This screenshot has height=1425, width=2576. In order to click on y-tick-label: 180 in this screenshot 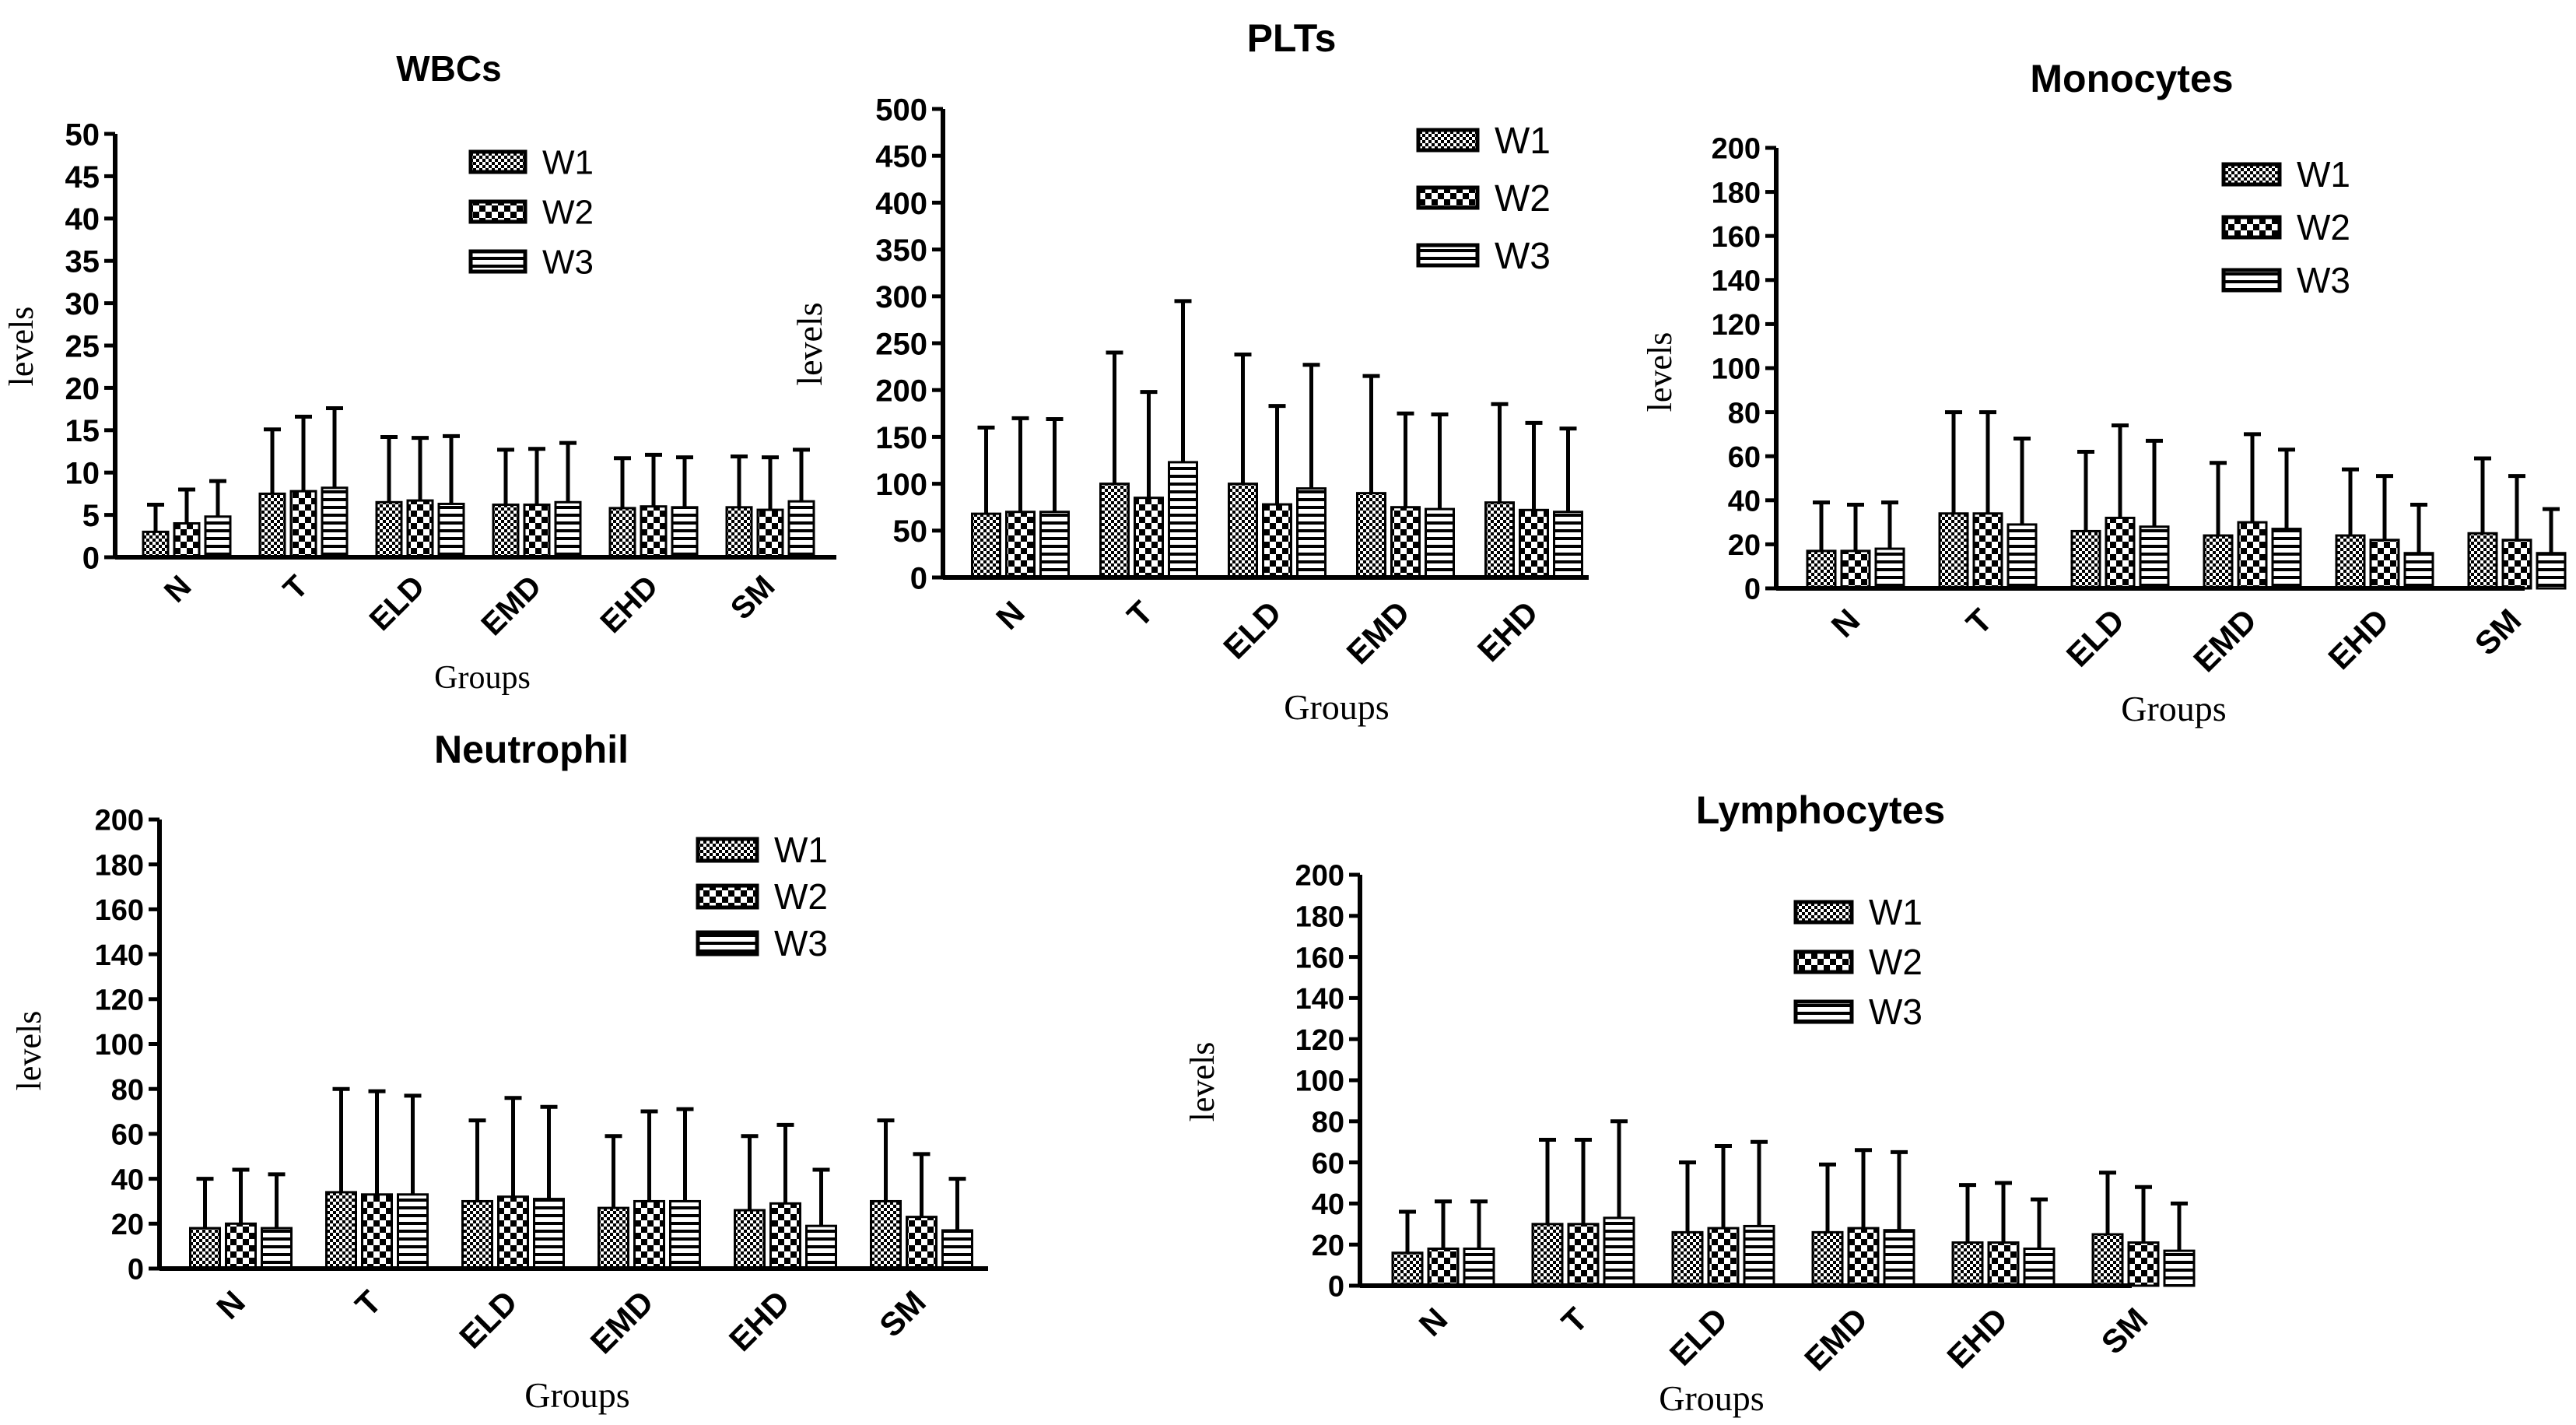, I will do `click(1736, 193)`.